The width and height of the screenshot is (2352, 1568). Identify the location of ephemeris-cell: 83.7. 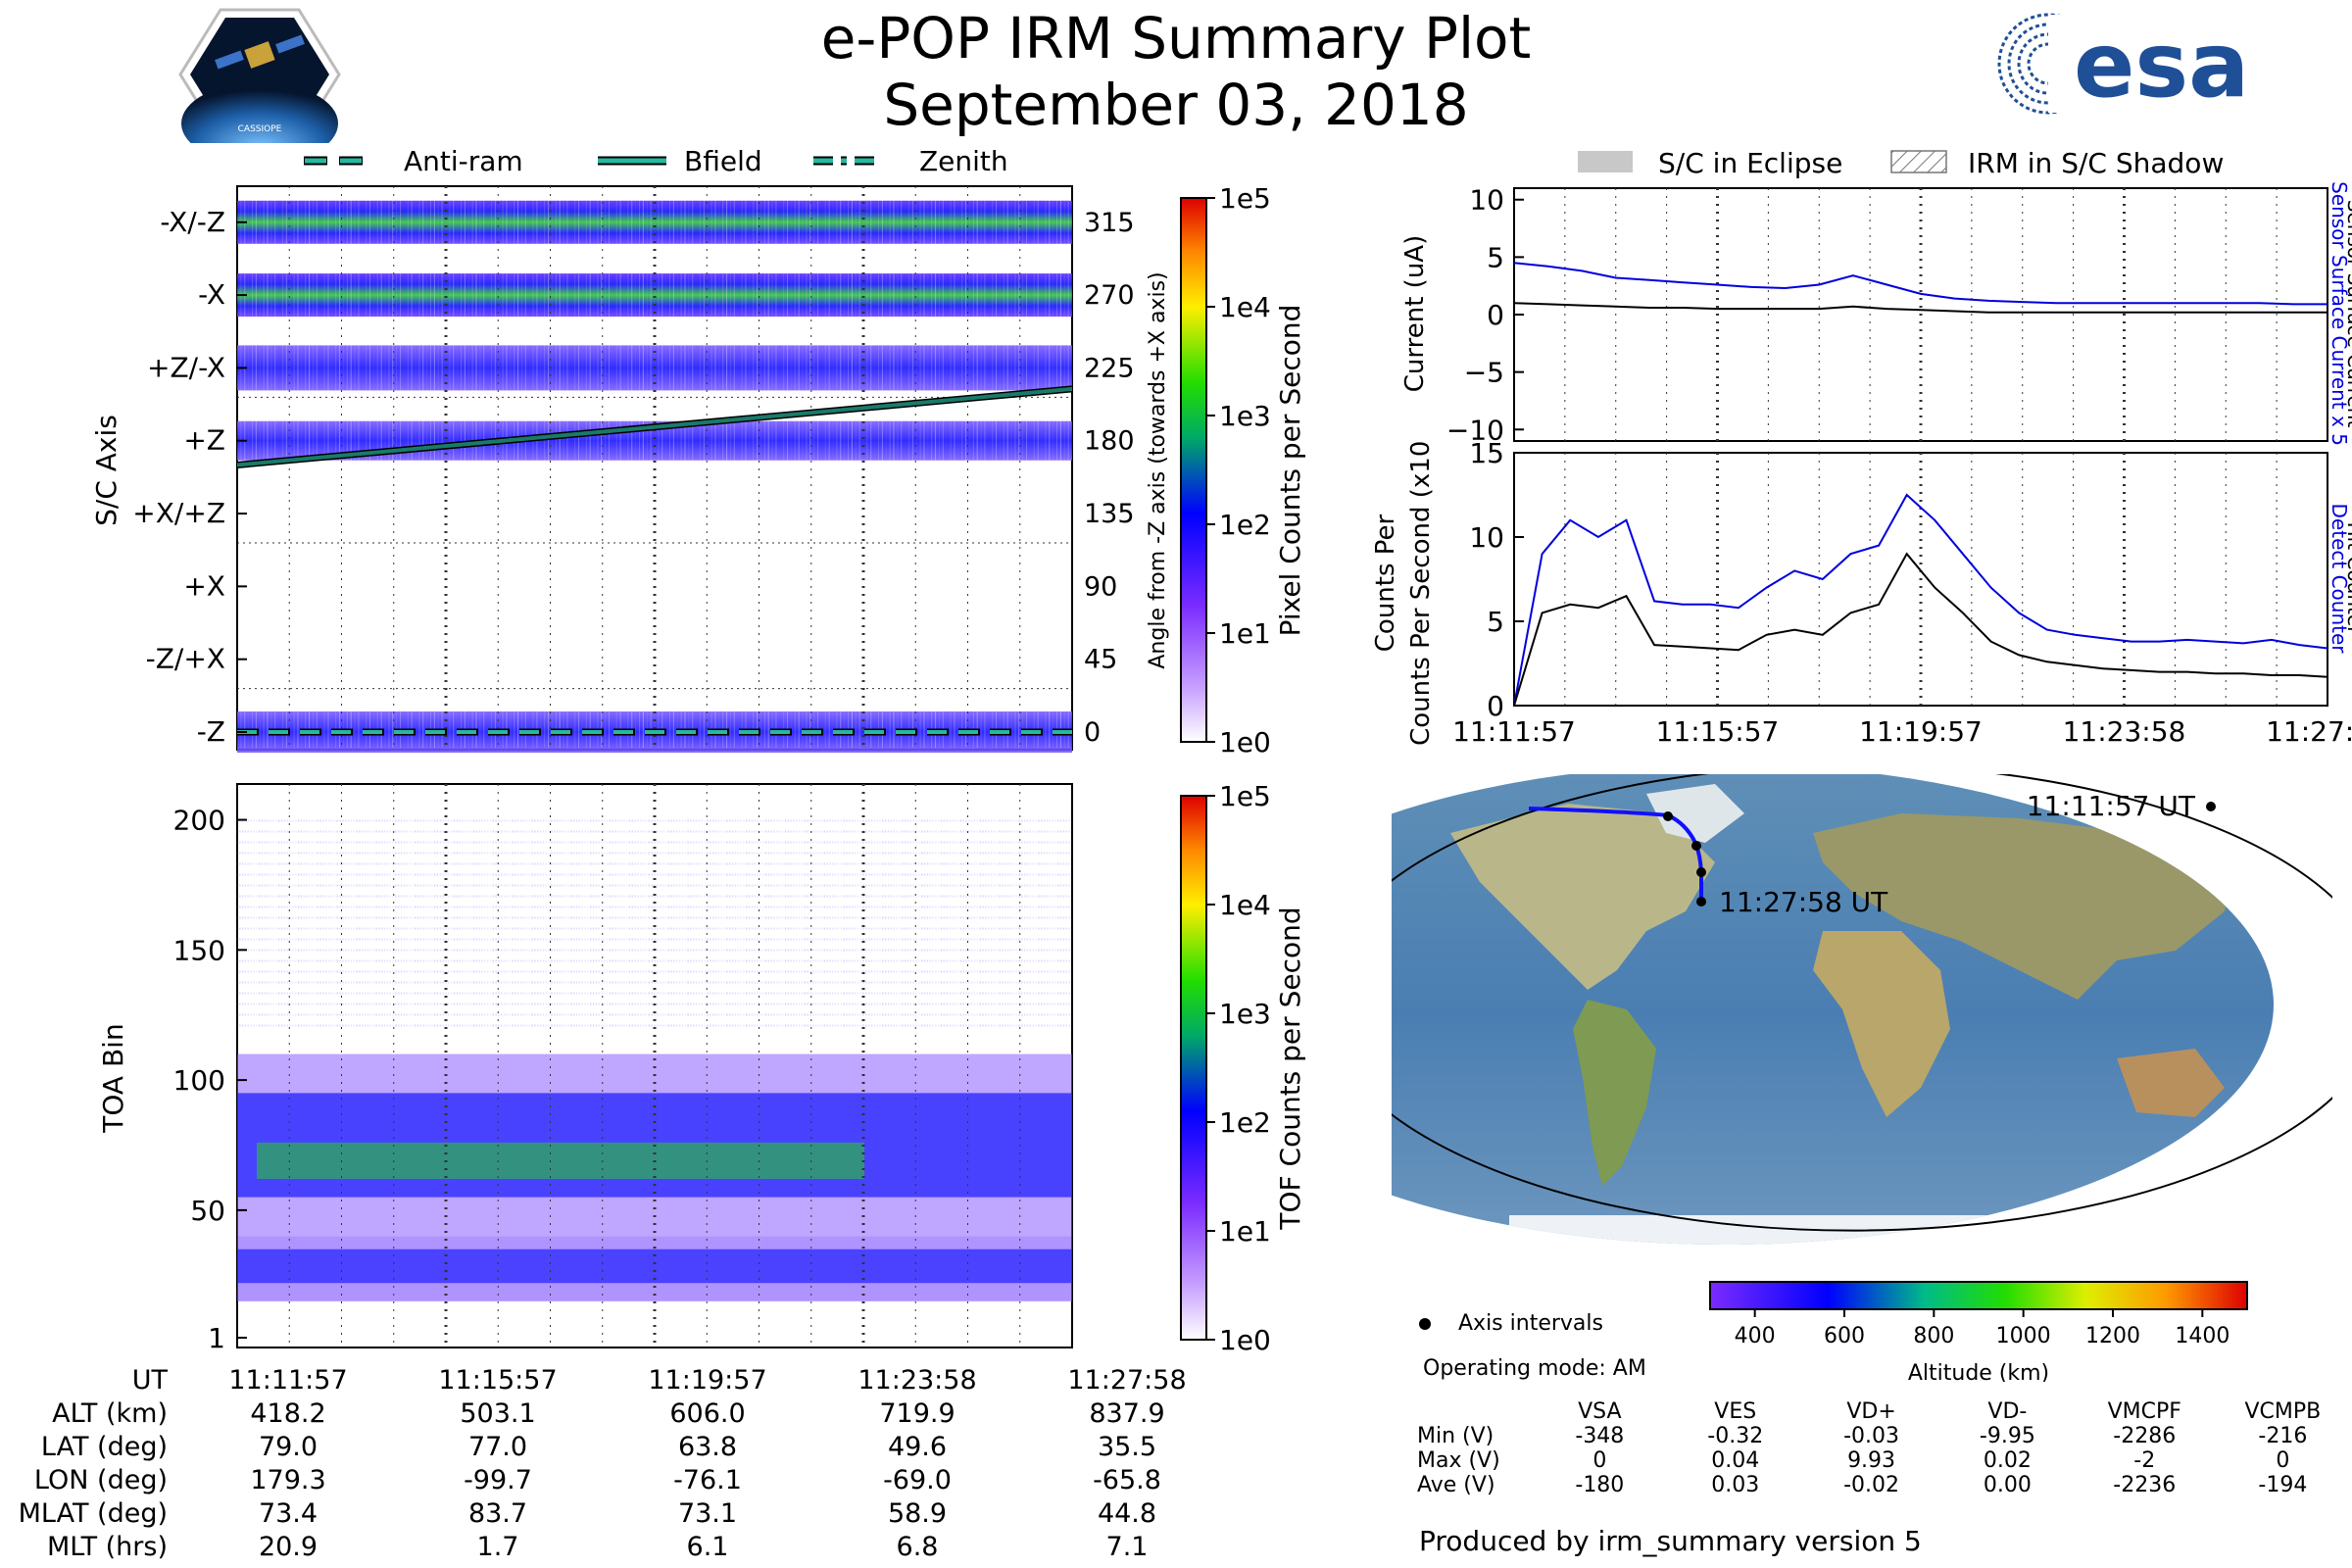
(497, 1513).